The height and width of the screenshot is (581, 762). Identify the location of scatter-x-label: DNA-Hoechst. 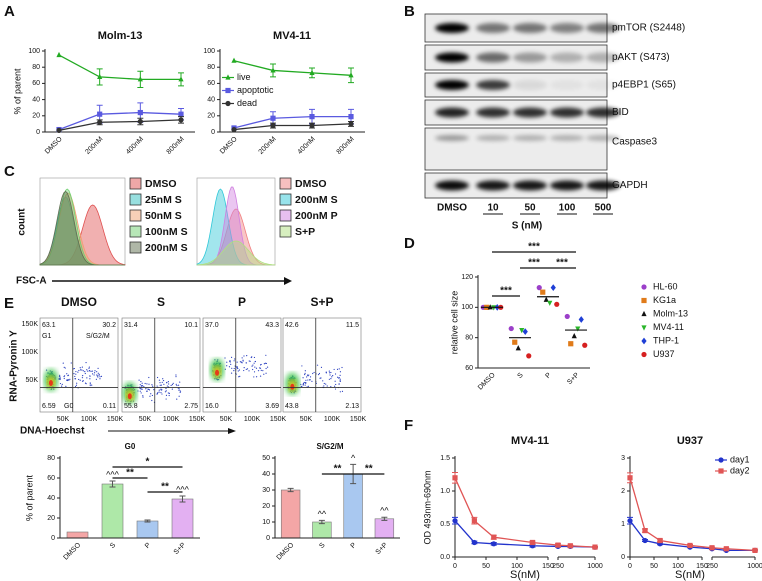
(52, 431).